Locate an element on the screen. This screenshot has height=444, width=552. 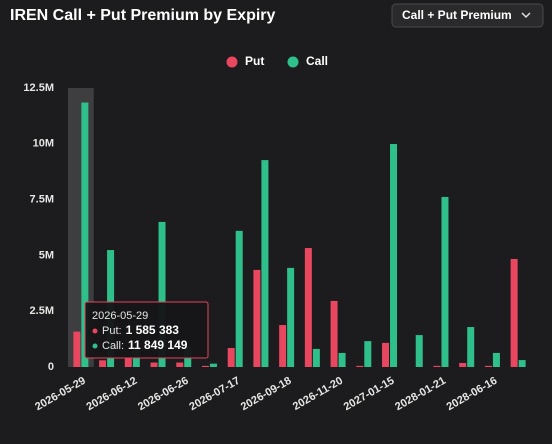
y-tick-label: 2.5M is located at coordinates (42, 311).